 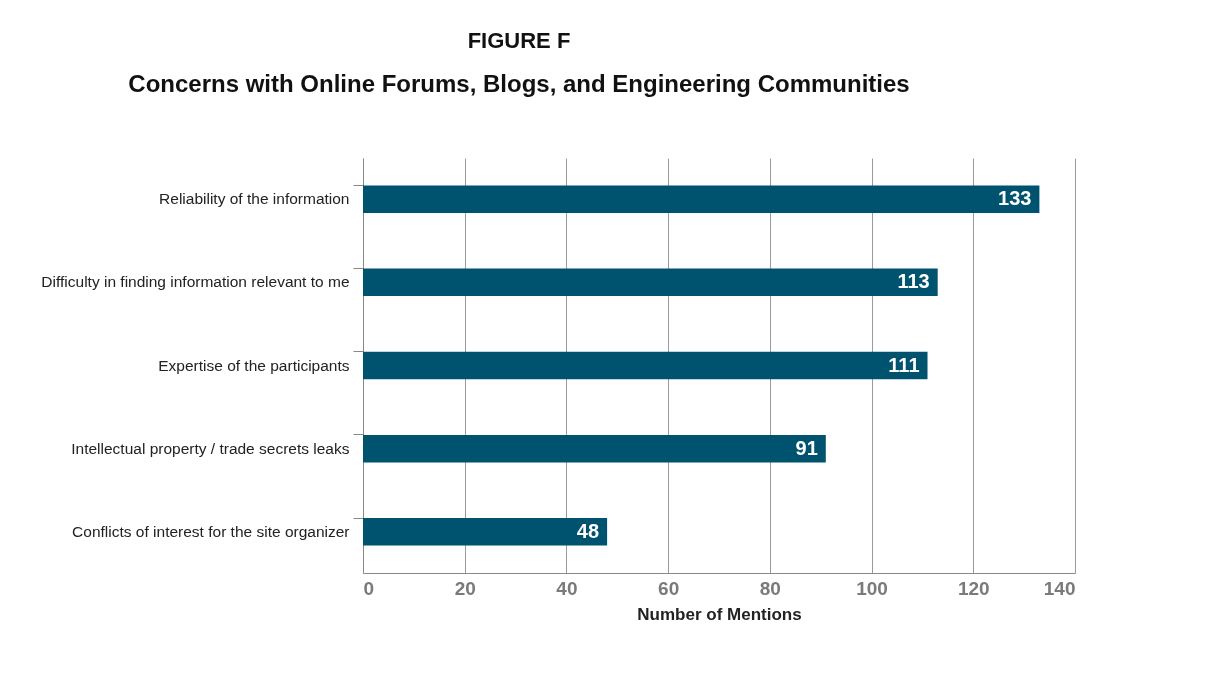 What do you see at coordinates (904, 364) in the screenshot?
I see `data-label: 111` at bounding box center [904, 364].